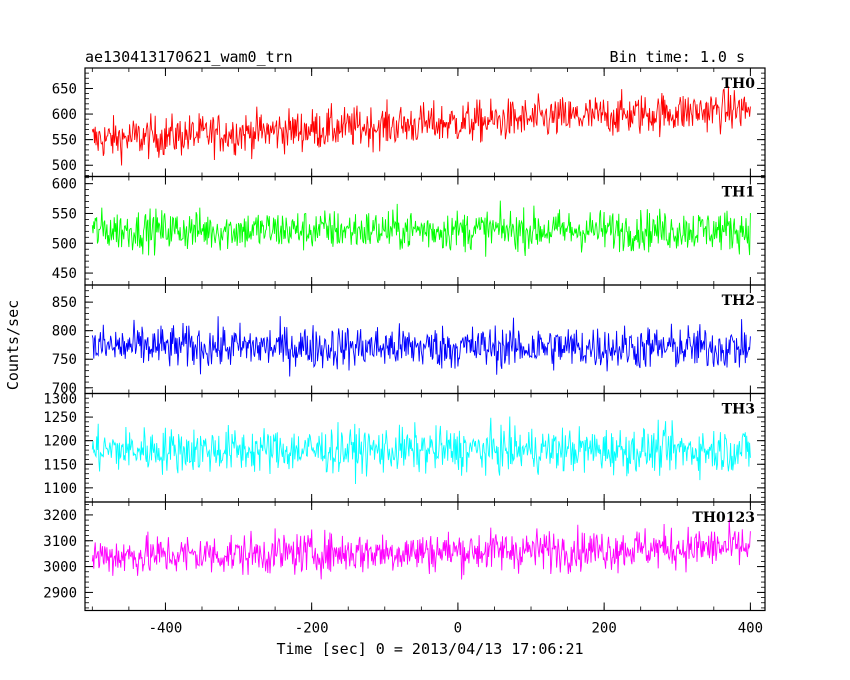 This screenshot has height=680, width=850. What do you see at coordinates (738, 301) in the screenshot?
I see `series-label-th2: TH2` at bounding box center [738, 301].